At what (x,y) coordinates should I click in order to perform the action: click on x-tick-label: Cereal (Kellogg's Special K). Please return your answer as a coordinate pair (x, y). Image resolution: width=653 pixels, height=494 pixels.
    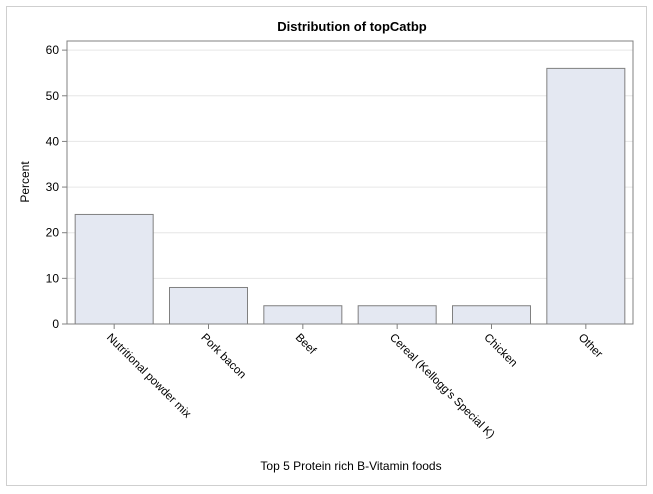
    Looking at the image, I should click on (442, 387).